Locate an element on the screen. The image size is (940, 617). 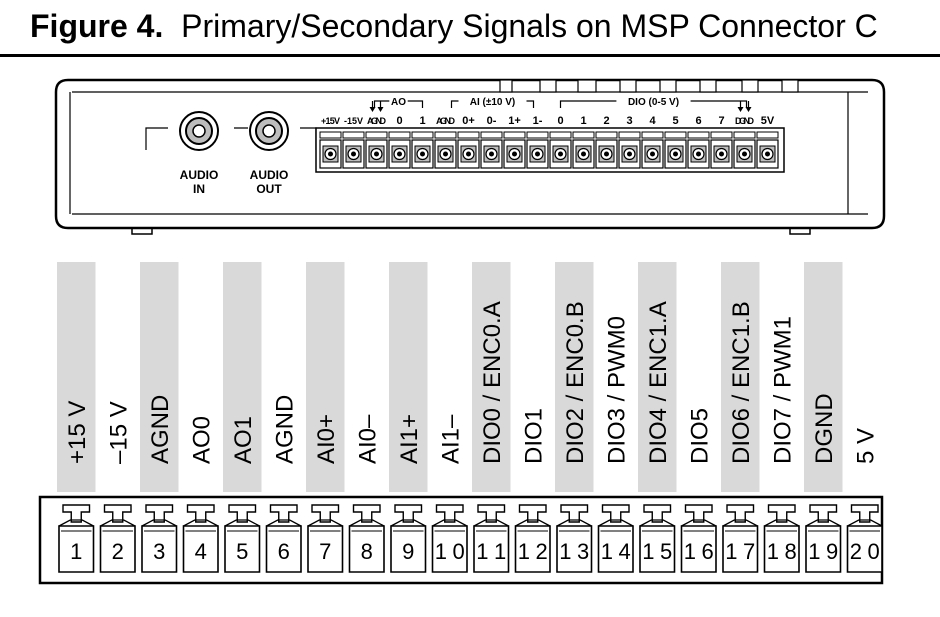
signal-label-17: DIO6 / ENC1.B is located at coordinates (741, 382).